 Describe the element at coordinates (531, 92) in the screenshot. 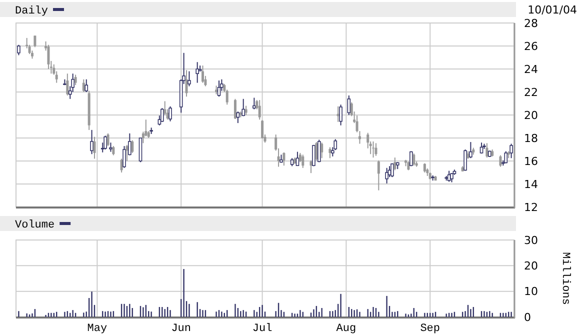

I see `y-tick-label: 22` at that location.